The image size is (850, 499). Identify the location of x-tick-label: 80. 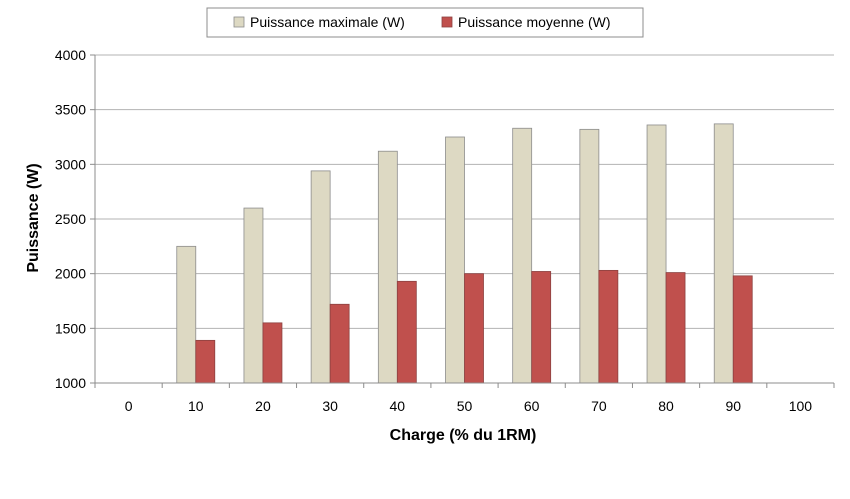
(666, 406).